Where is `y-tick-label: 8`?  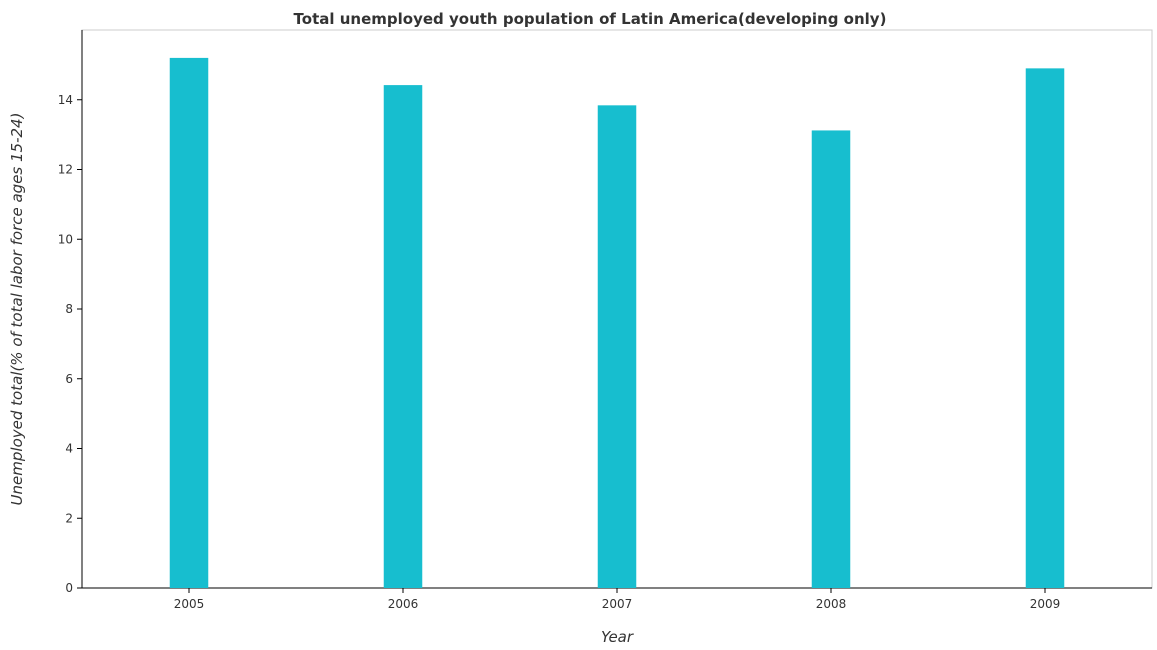 y-tick-label: 8 is located at coordinates (69, 309).